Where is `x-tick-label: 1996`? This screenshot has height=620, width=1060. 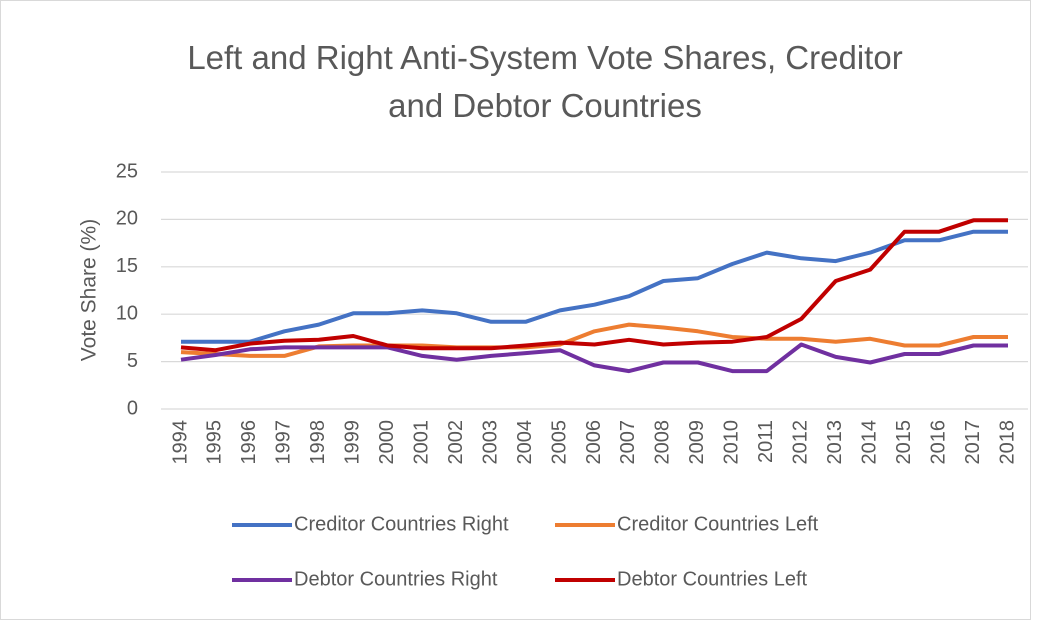
x-tick-label: 1996 is located at coordinates (249, 442).